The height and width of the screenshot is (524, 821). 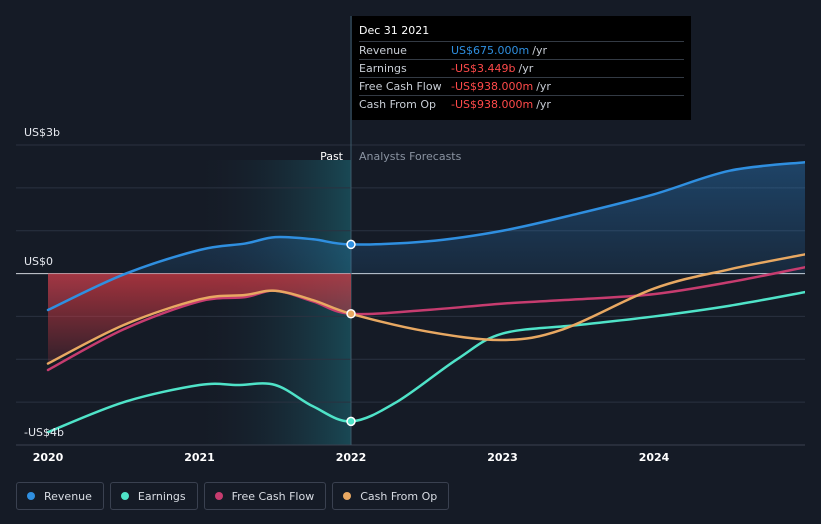 I want to click on legend-item-revenue: Revenue, so click(x=60, y=496).